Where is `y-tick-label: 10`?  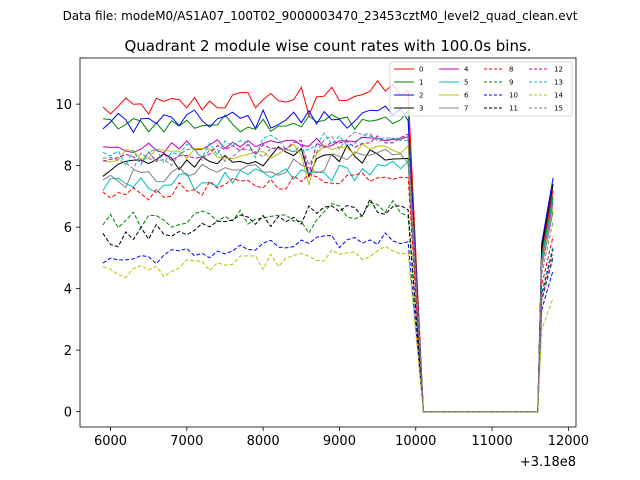 y-tick-label: 10 is located at coordinates (63, 105).